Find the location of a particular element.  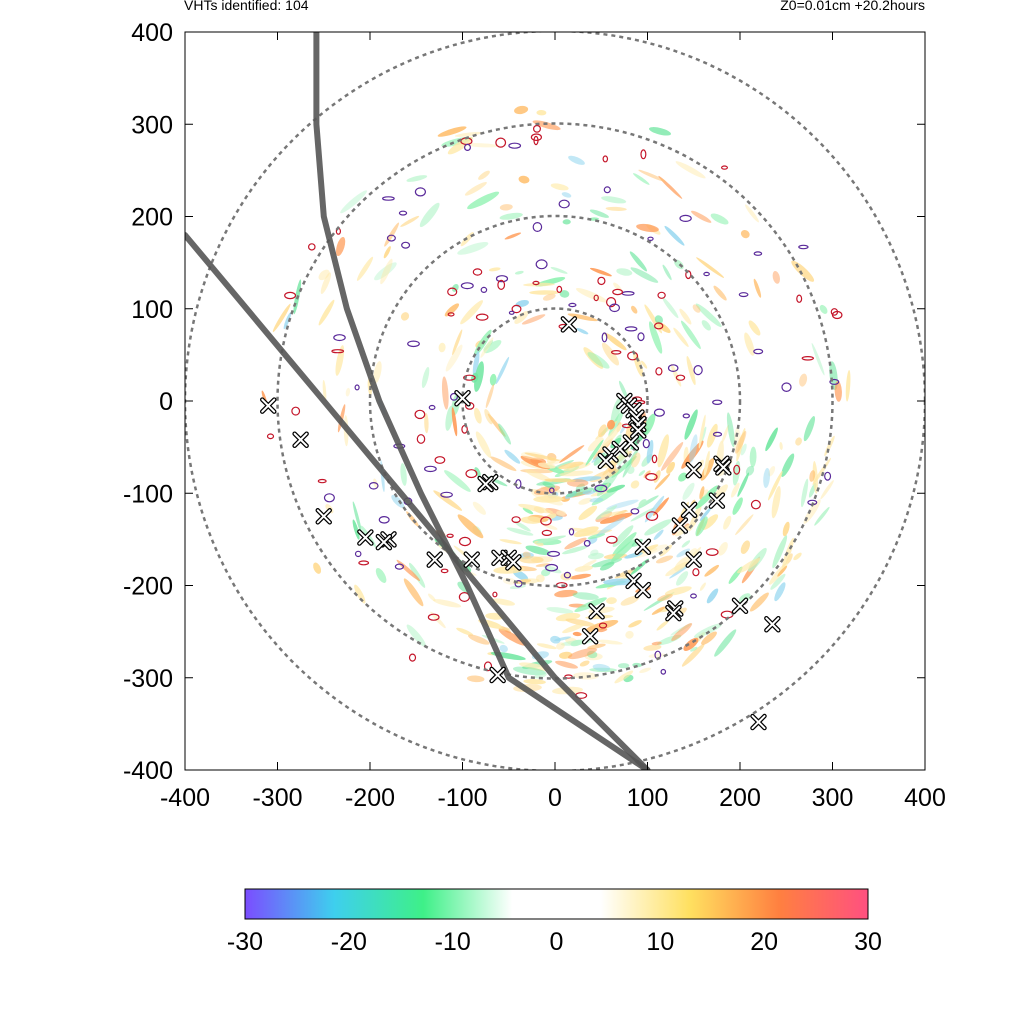

vht-count-label: VHTs identified: 104 is located at coordinates (246, 6).